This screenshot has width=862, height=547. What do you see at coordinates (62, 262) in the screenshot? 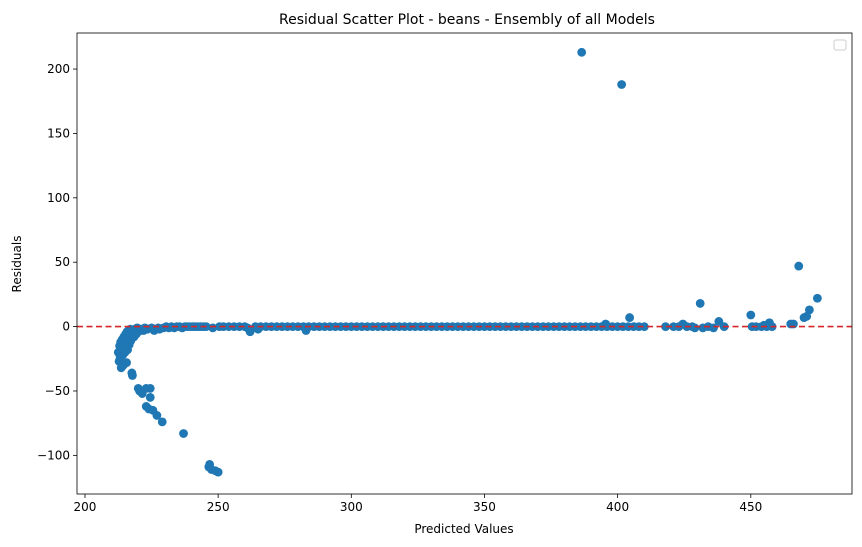
I see `y-tick-label: 50` at bounding box center [62, 262].